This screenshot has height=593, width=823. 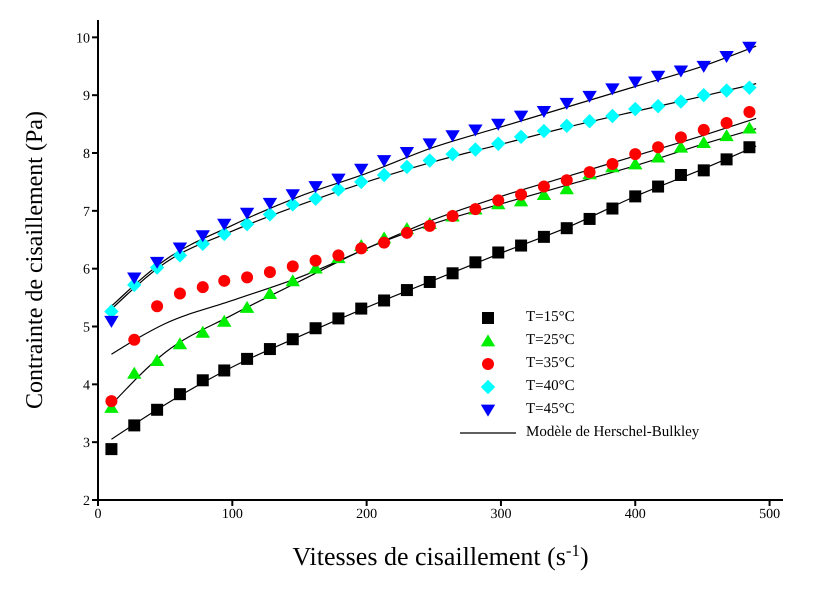 I want to click on y-tick-label: 2, so click(x=86, y=501).